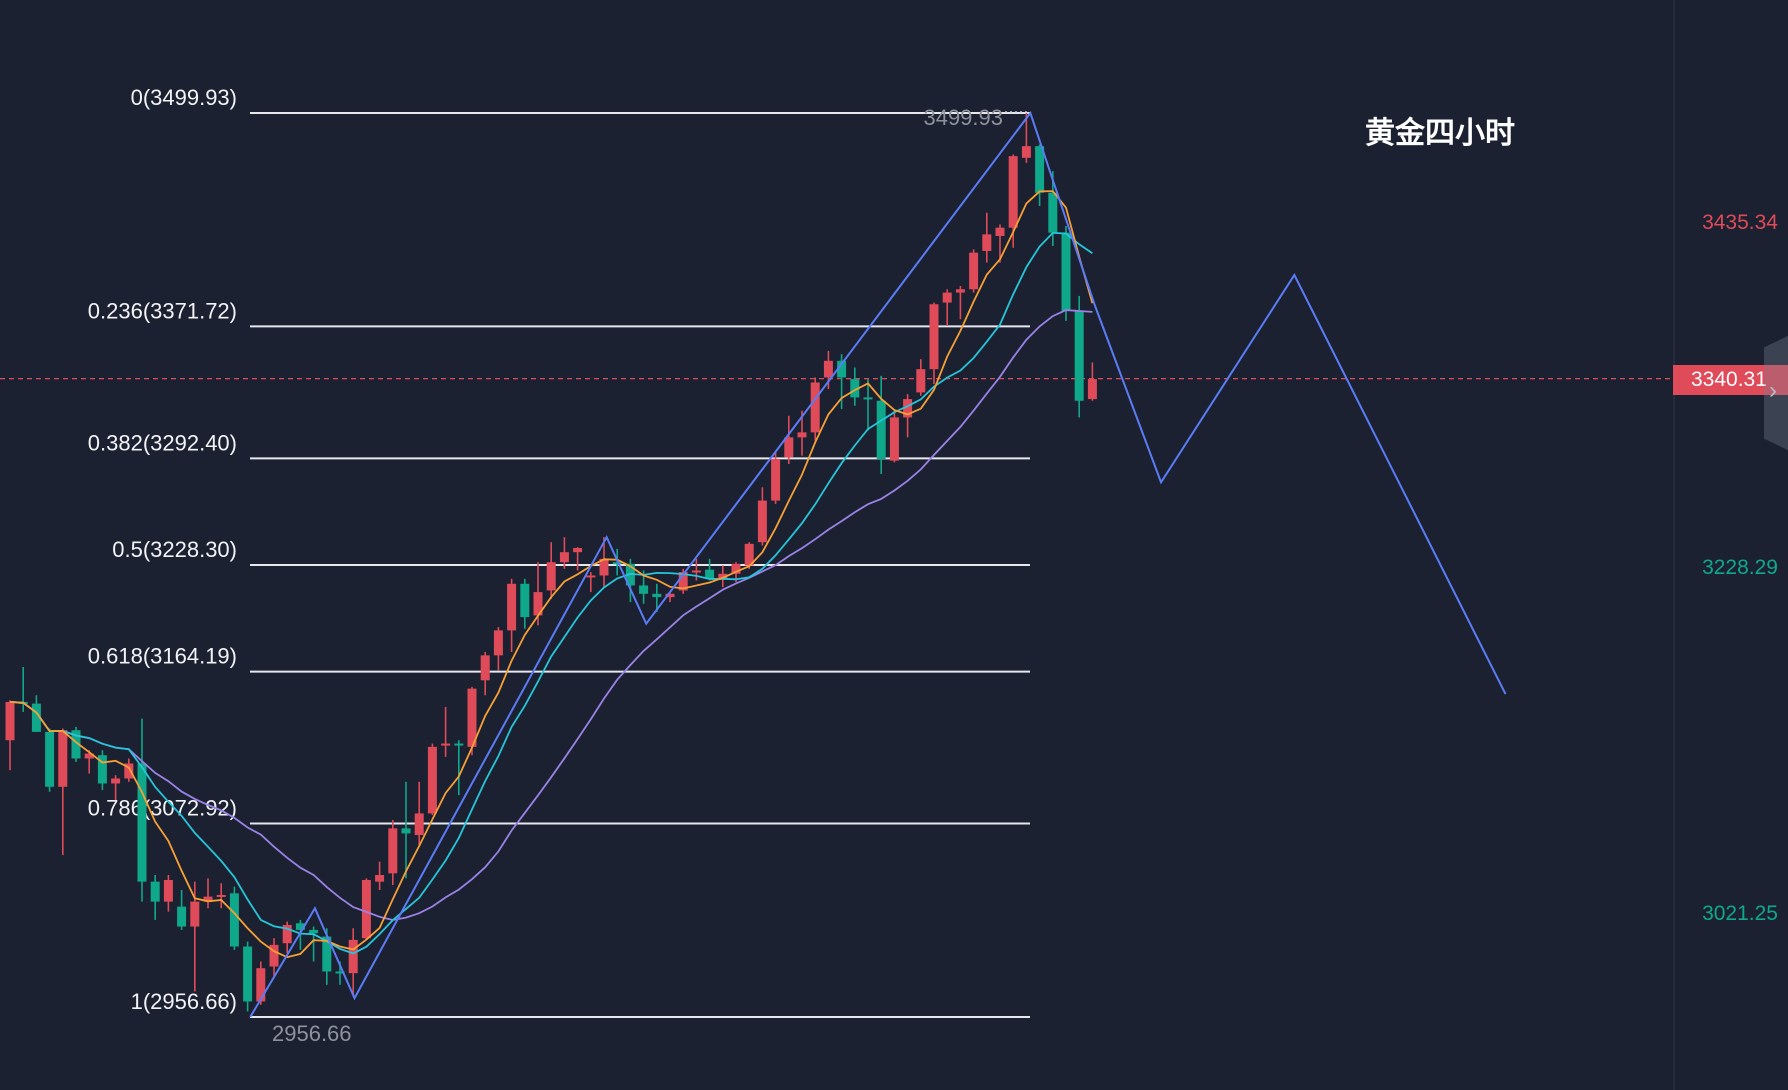 Image resolution: width=1788 pixels, height=1090 pixels. I want to click on price-axis-label: 3228.29, so click(1740, 567).